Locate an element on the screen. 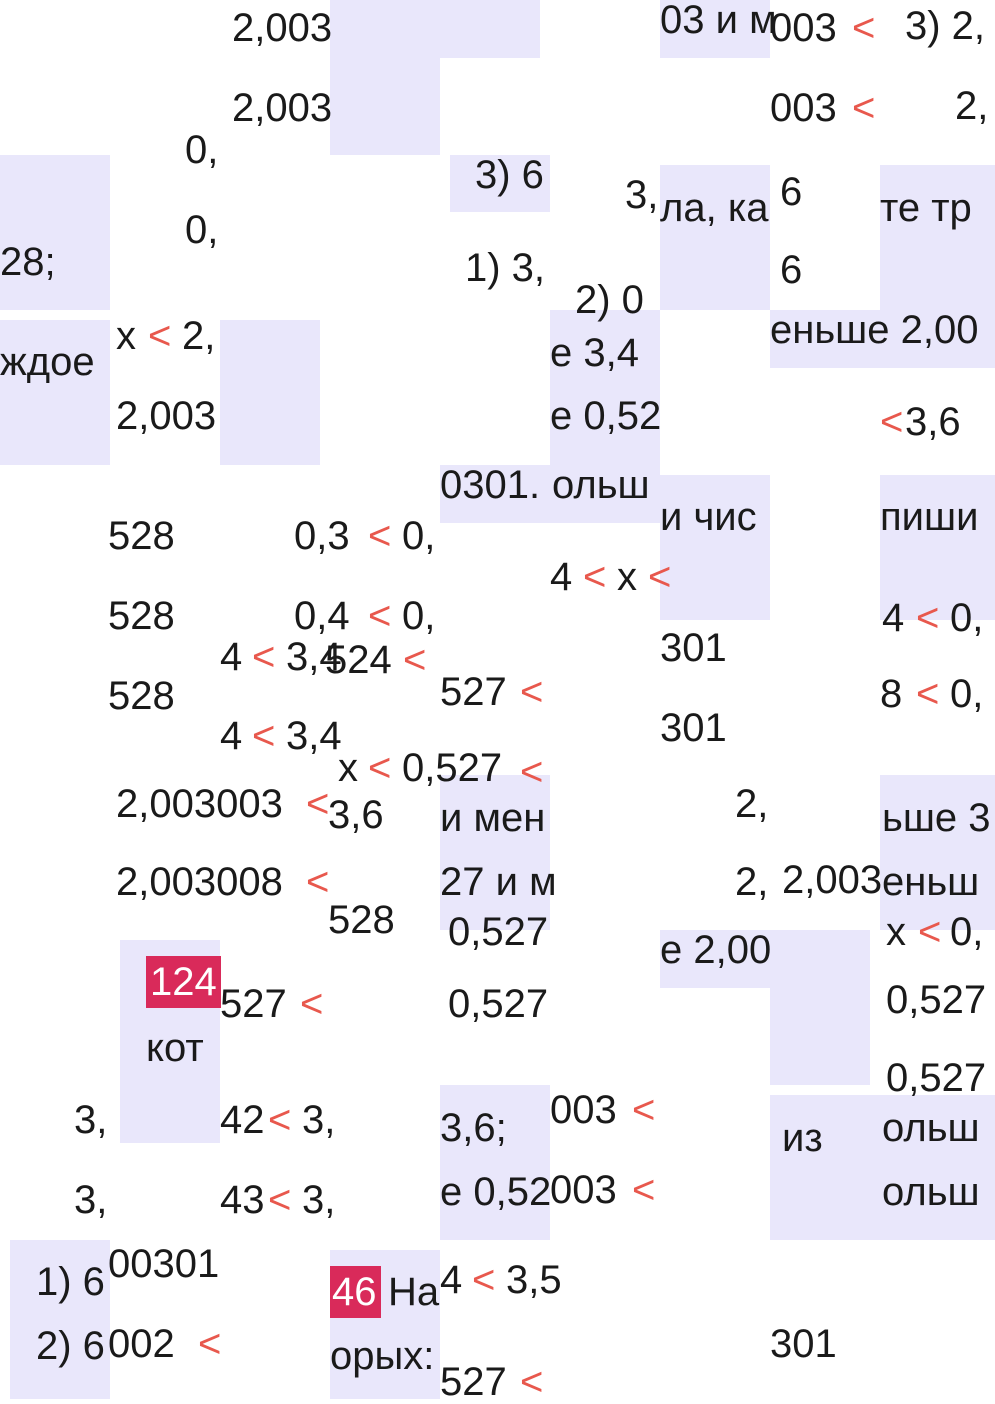  fragment: 0,3 is located at coordinates (322, 536).